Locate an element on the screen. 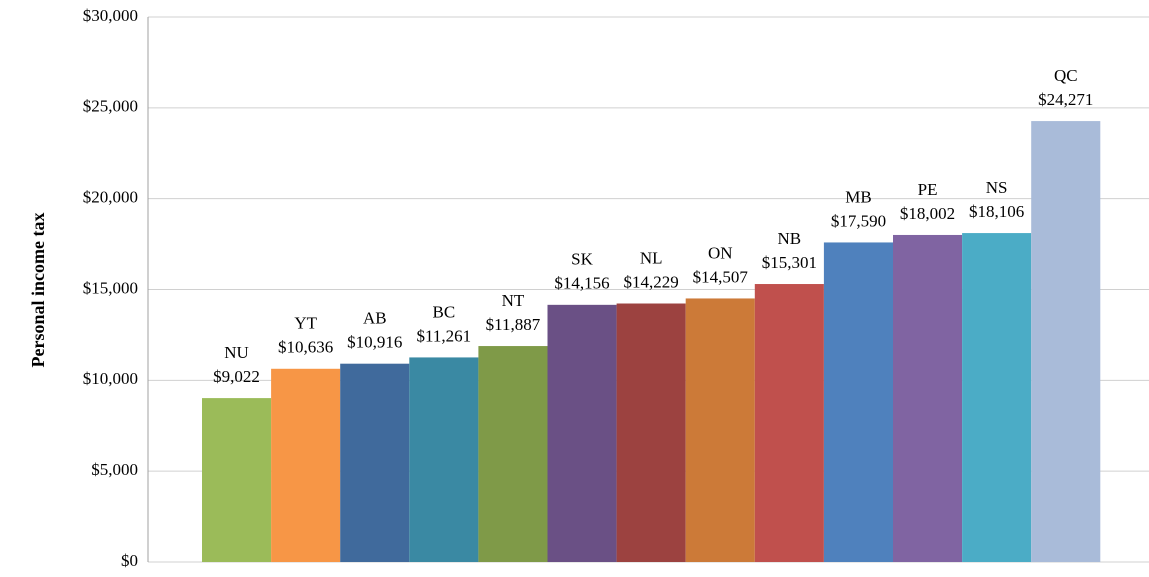  bar-category-label: PE is located at coordinates (928, 189).